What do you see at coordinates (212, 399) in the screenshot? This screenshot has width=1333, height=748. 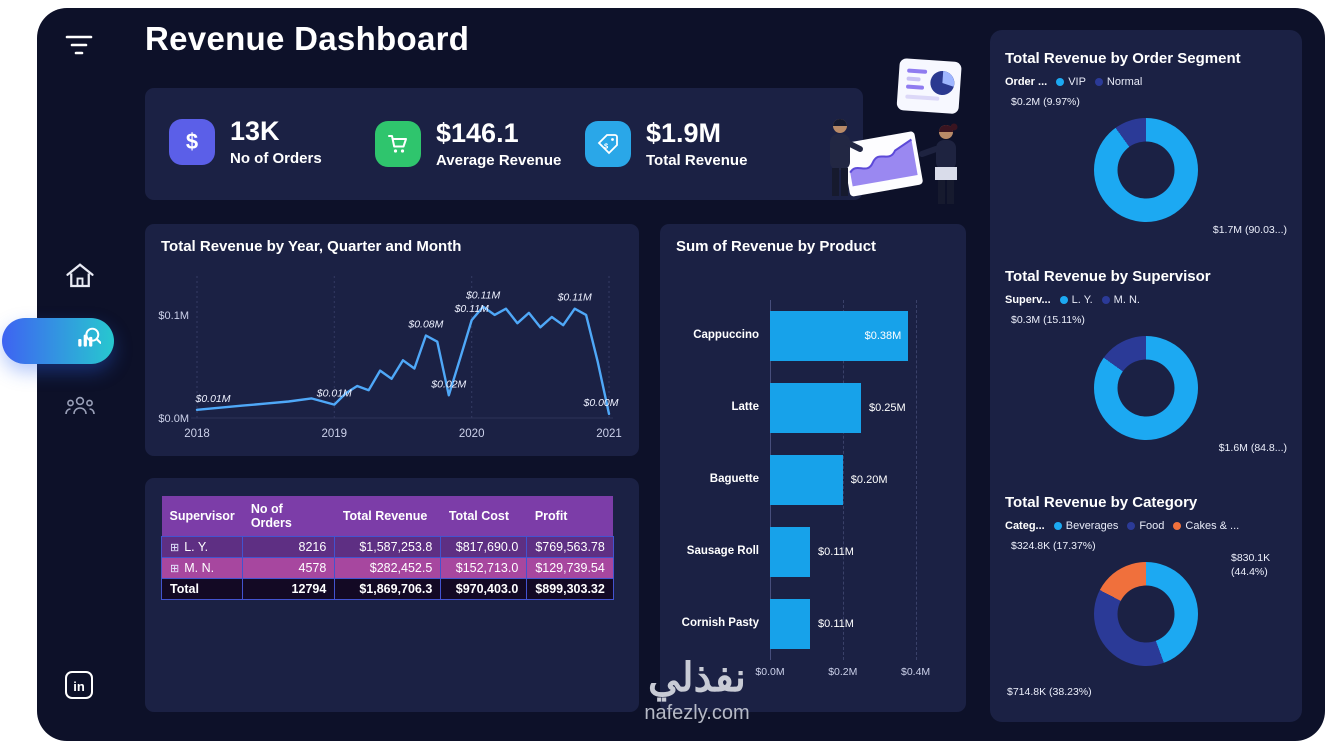 I see `svg-text: $0.01M` at bounding box center [212, 399].